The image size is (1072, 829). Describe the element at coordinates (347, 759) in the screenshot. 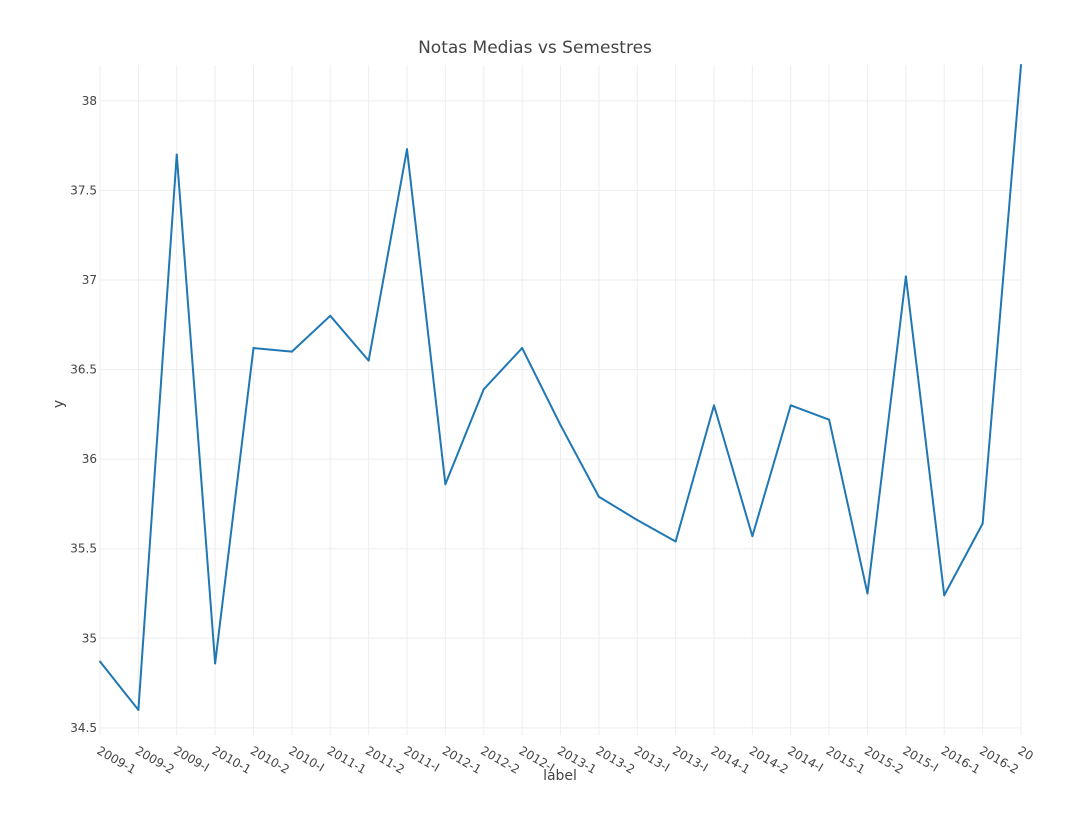

I see `x-tick-label: 2011-1` at that location.